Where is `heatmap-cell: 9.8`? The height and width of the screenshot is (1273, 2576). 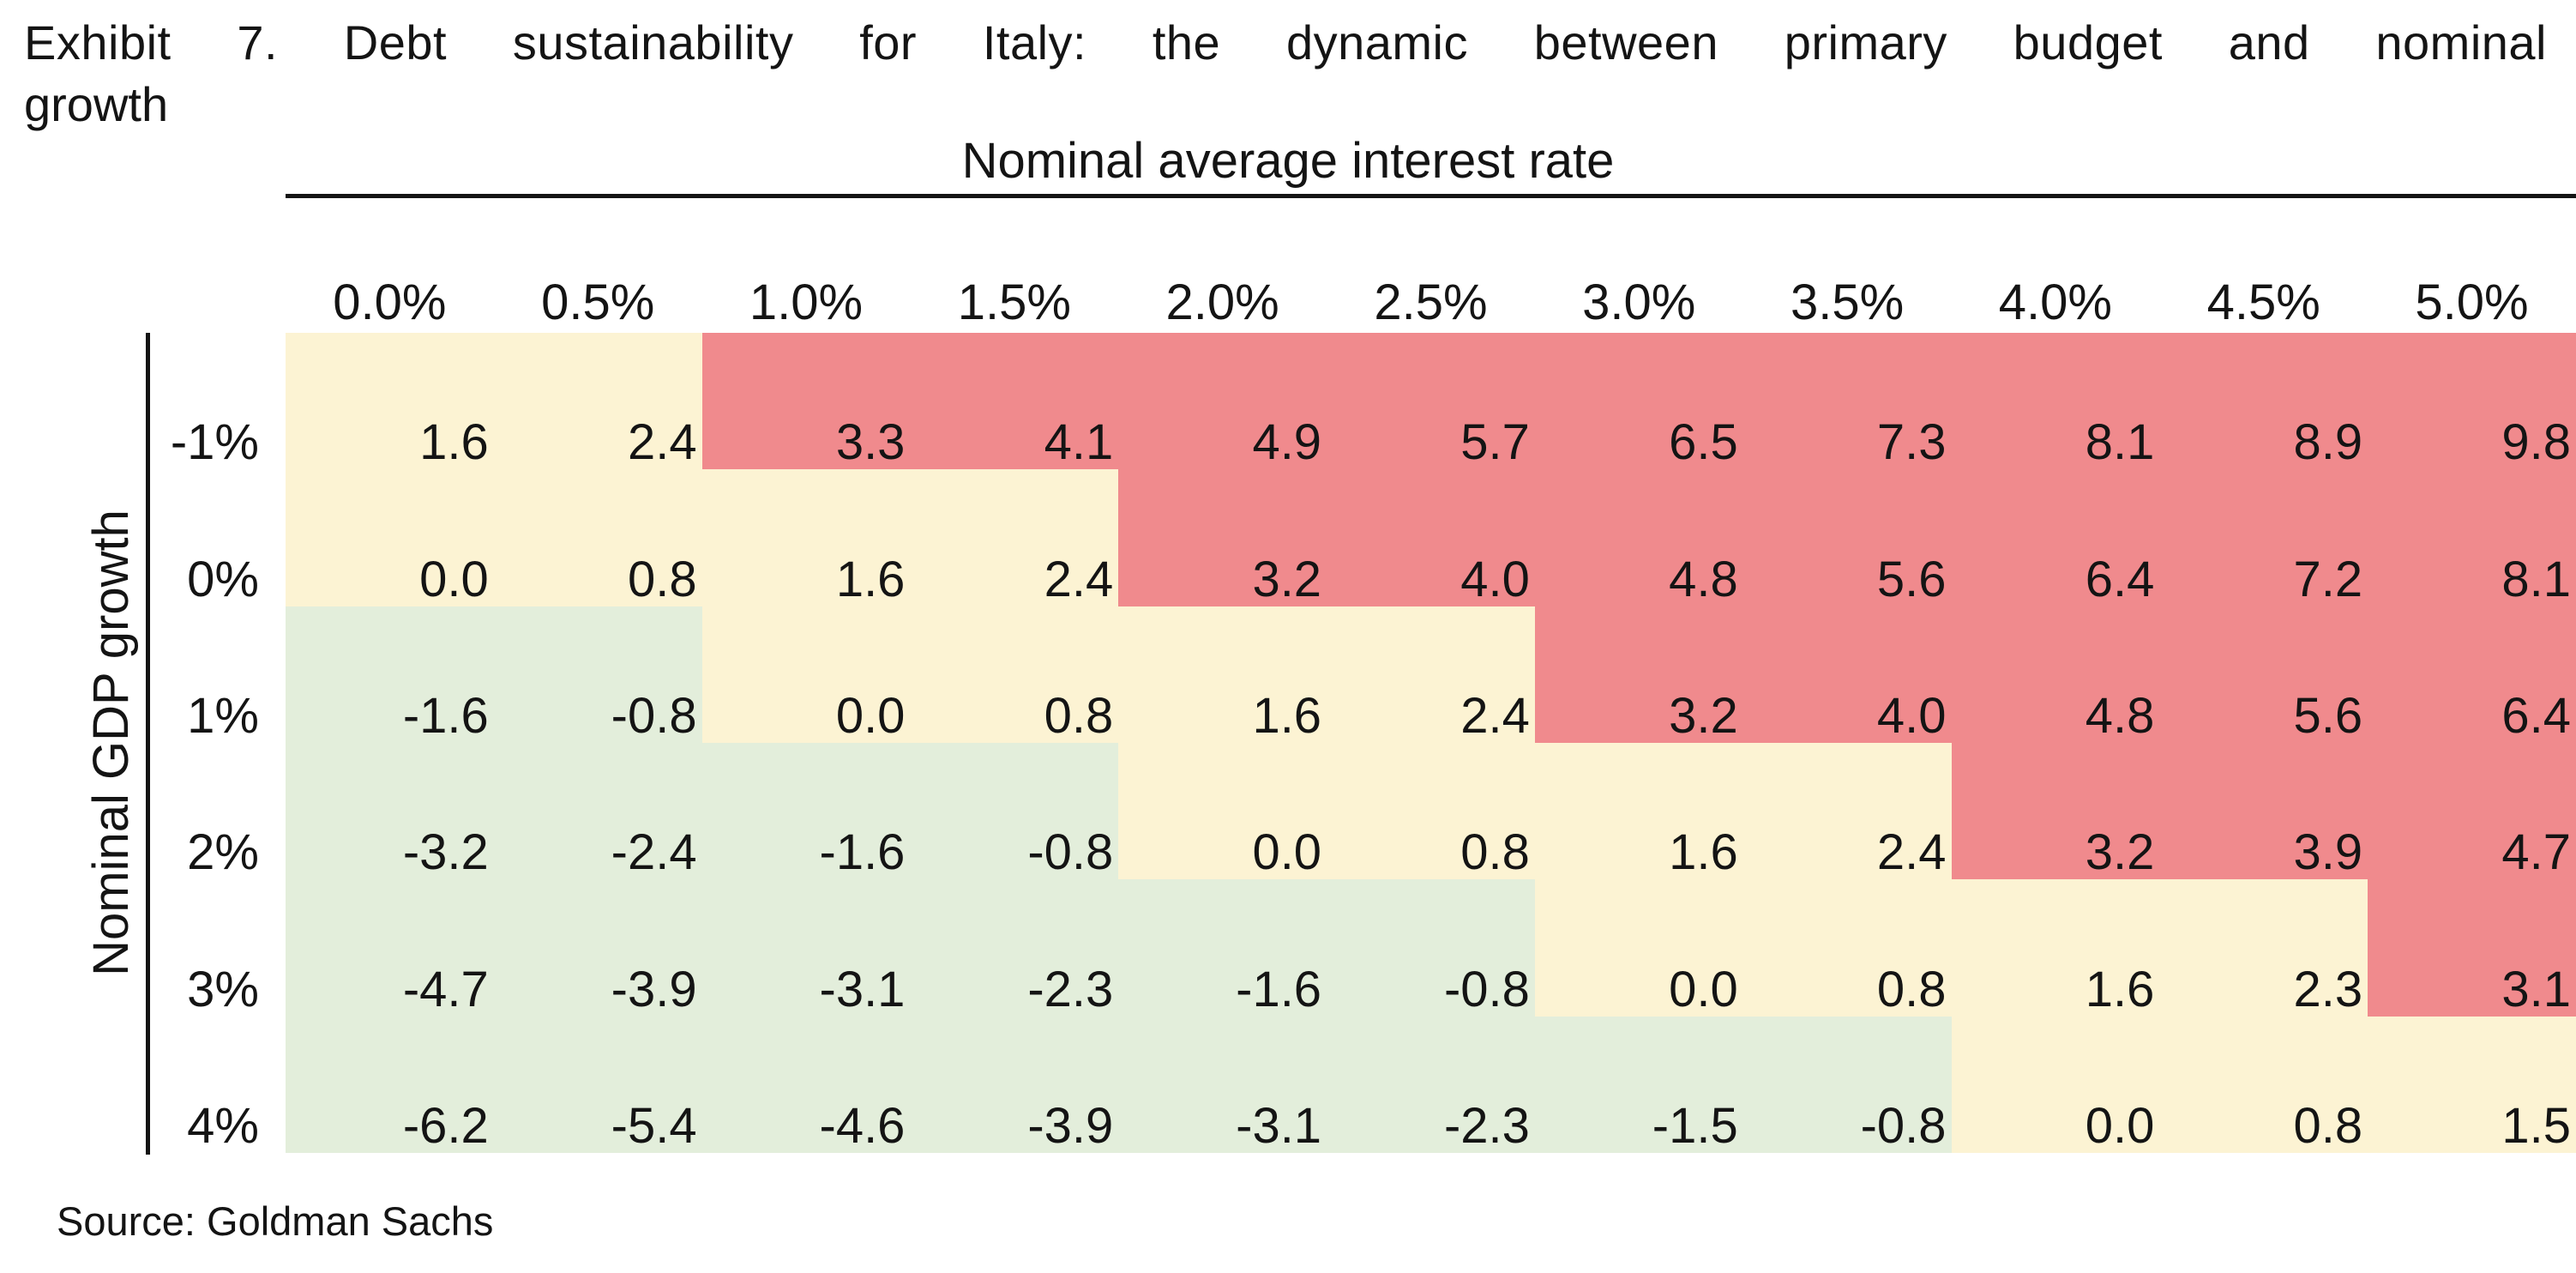
heatmap-cell: 9.8 is located at coordinates (2472, 401).